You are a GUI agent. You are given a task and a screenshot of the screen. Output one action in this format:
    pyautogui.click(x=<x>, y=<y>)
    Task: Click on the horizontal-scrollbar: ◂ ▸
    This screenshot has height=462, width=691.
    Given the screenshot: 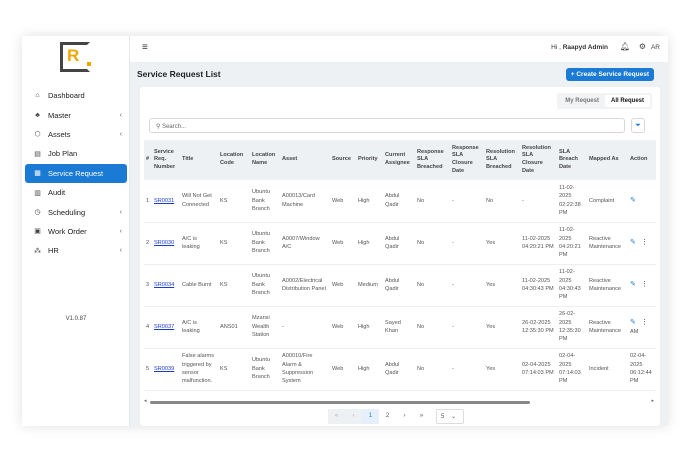 What is the action you would take?
    pyautogui.click(x=400, y=401)
    